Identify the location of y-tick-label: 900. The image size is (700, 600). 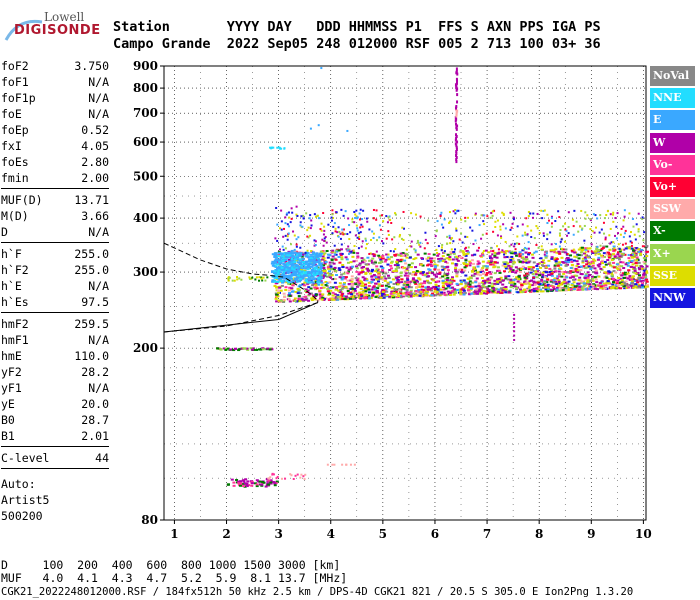
(145, 66).